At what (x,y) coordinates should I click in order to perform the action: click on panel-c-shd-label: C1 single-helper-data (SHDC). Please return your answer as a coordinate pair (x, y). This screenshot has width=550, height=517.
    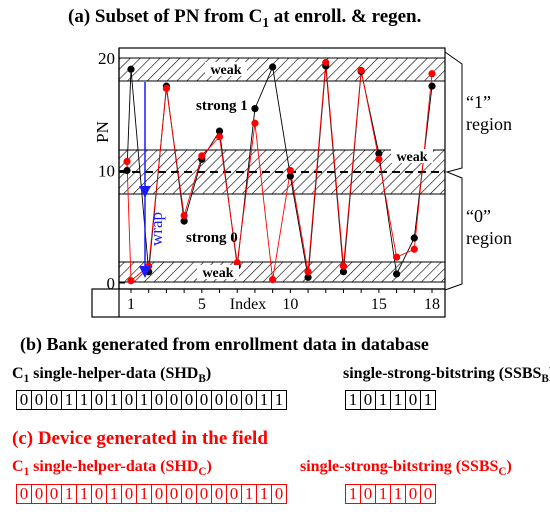
    Looking at the image, I should click on (112, 468).